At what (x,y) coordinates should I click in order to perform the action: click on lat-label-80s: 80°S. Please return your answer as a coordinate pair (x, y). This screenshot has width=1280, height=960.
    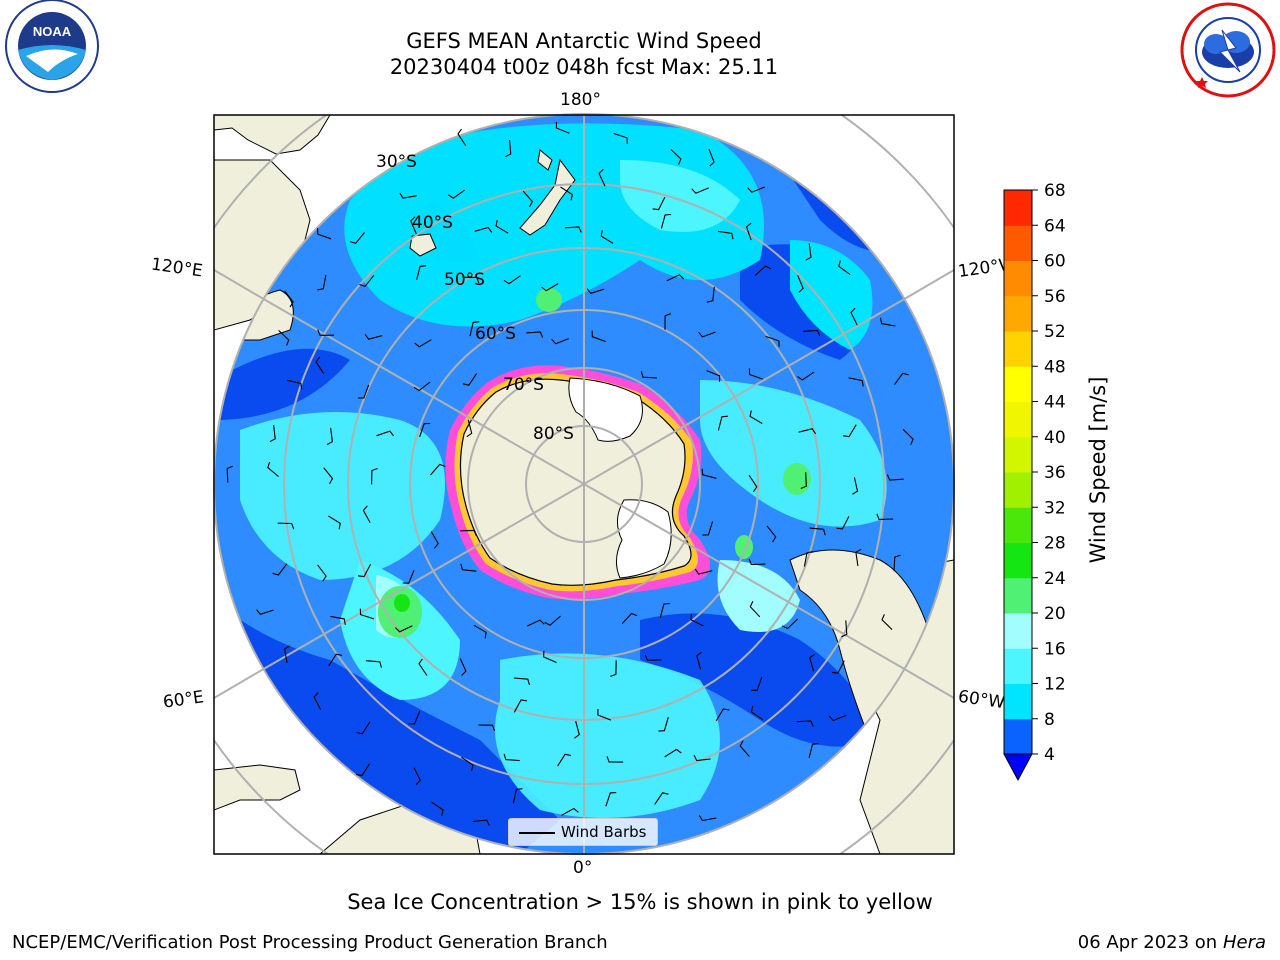
    Looking at the image, I should click on (553, 434).